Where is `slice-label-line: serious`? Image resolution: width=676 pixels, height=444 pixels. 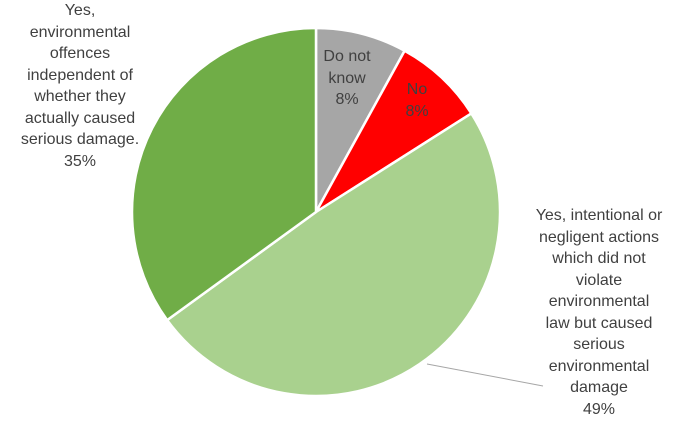 slice-label-line: serious is located at coordinates (599, 344).